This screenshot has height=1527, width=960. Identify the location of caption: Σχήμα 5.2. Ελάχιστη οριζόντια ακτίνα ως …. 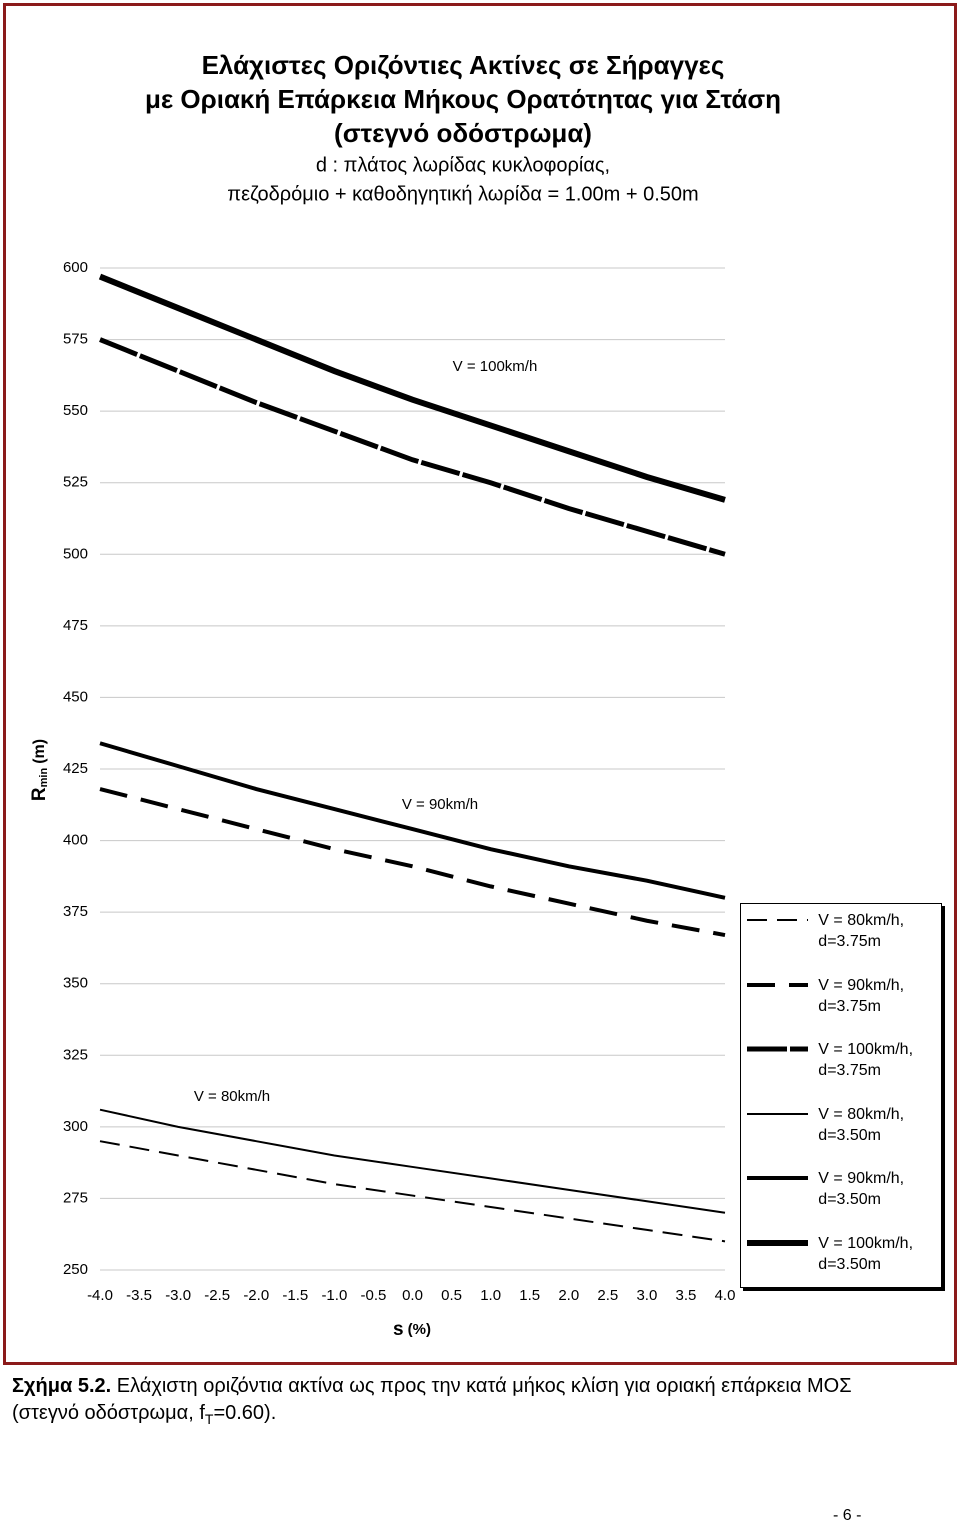
(462, 1403).